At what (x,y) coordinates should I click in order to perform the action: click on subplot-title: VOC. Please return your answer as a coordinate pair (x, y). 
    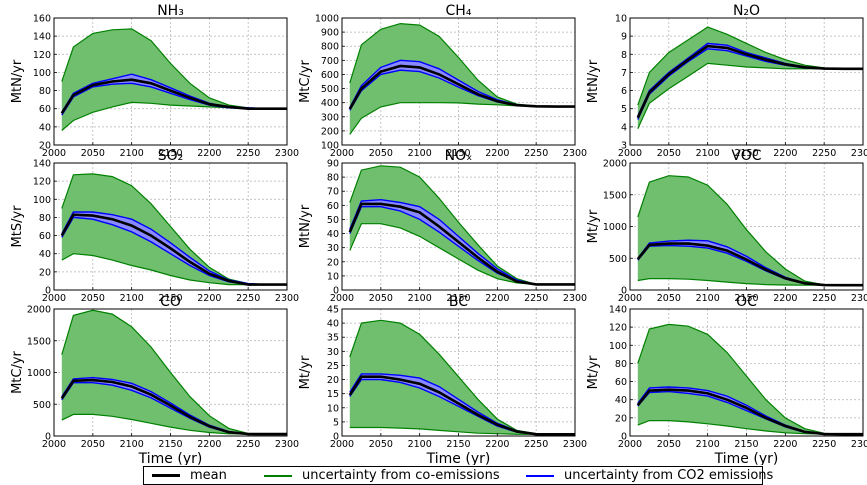
    Looking at the image, I should click on (746, 156).